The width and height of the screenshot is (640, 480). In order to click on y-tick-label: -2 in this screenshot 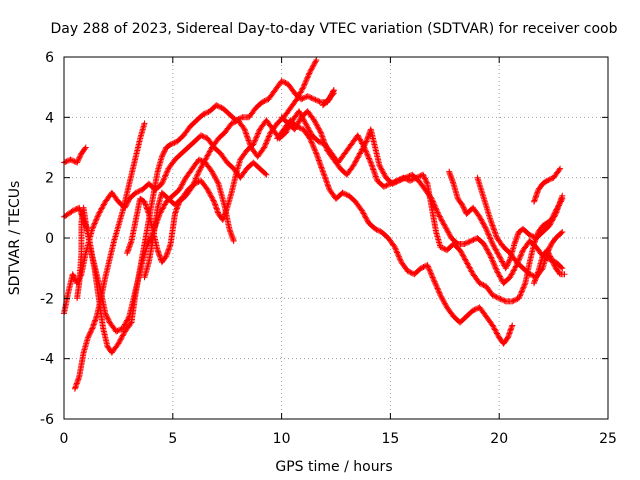, I will do `click(47, 299)`.